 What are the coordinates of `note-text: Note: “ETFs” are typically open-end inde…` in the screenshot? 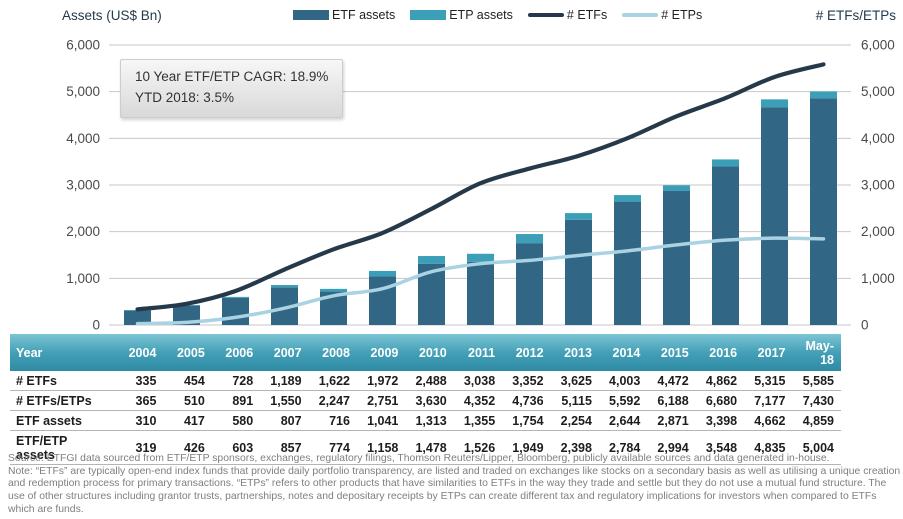 It's located at (454, 490).